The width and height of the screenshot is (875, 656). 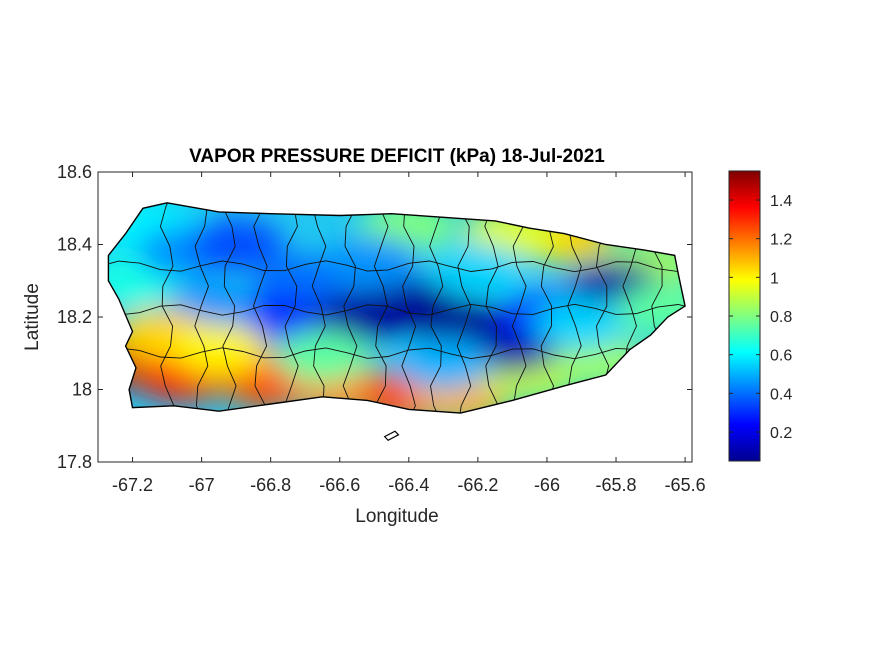 I want to click on x-tick-label: -66.8, so click(x=270, y=485).